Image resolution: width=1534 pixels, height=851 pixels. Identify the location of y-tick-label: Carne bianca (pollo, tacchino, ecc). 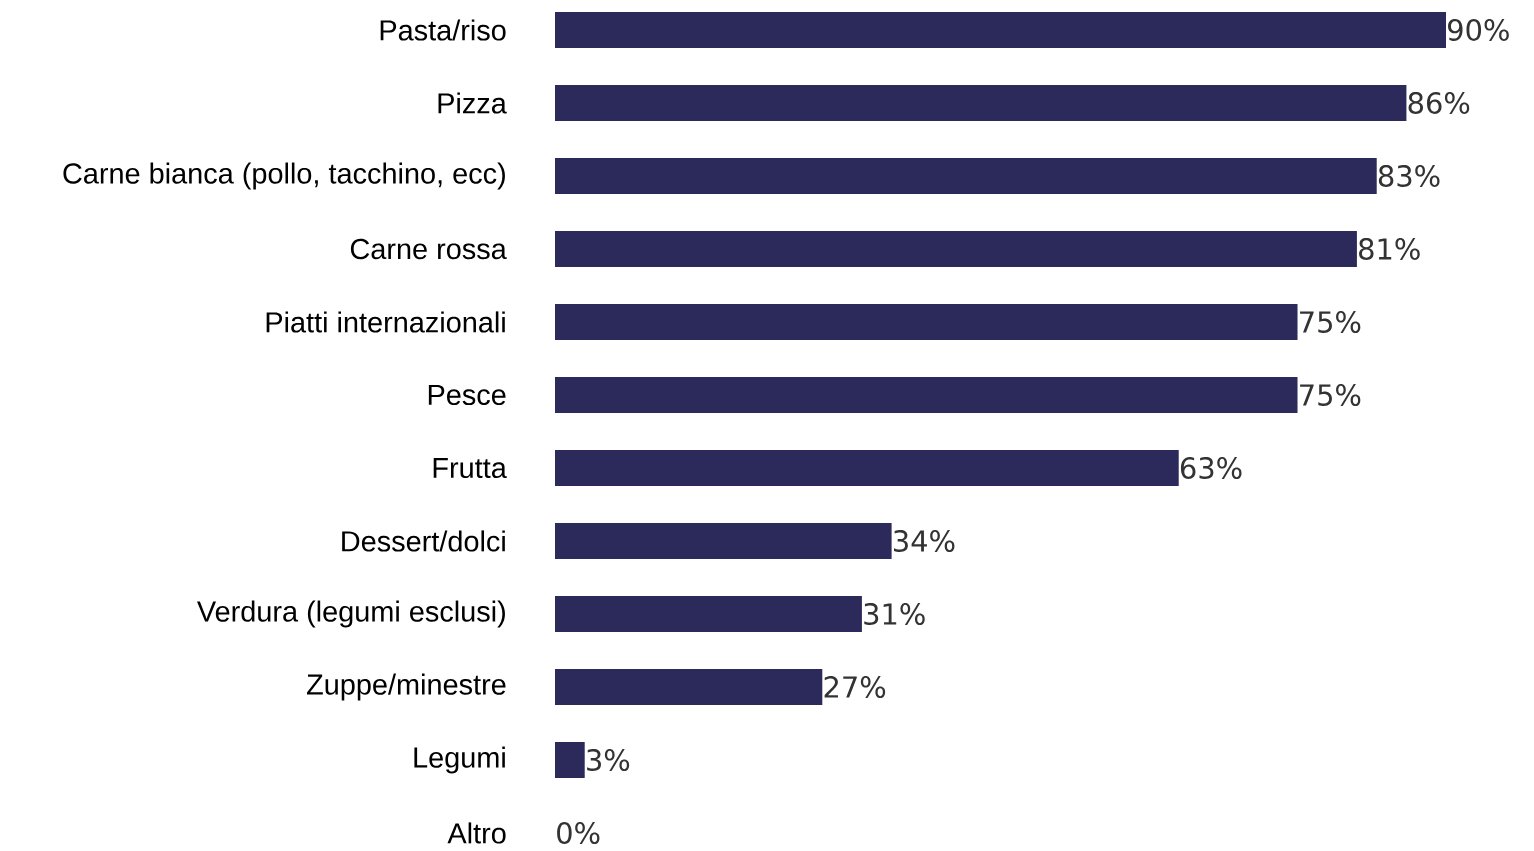
(284, 176).